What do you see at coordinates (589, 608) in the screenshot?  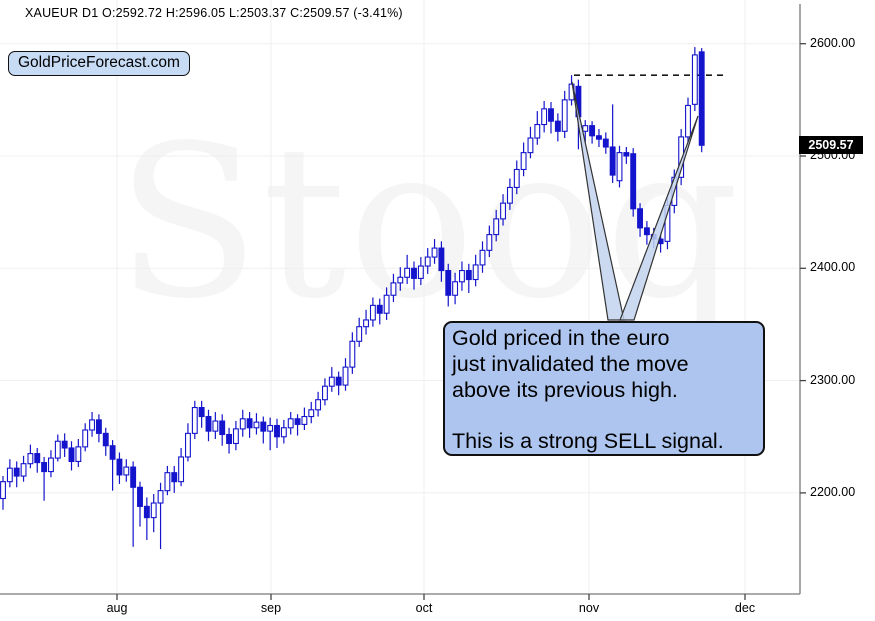 I see `month-label: nov` at bounding box center [589, 608].